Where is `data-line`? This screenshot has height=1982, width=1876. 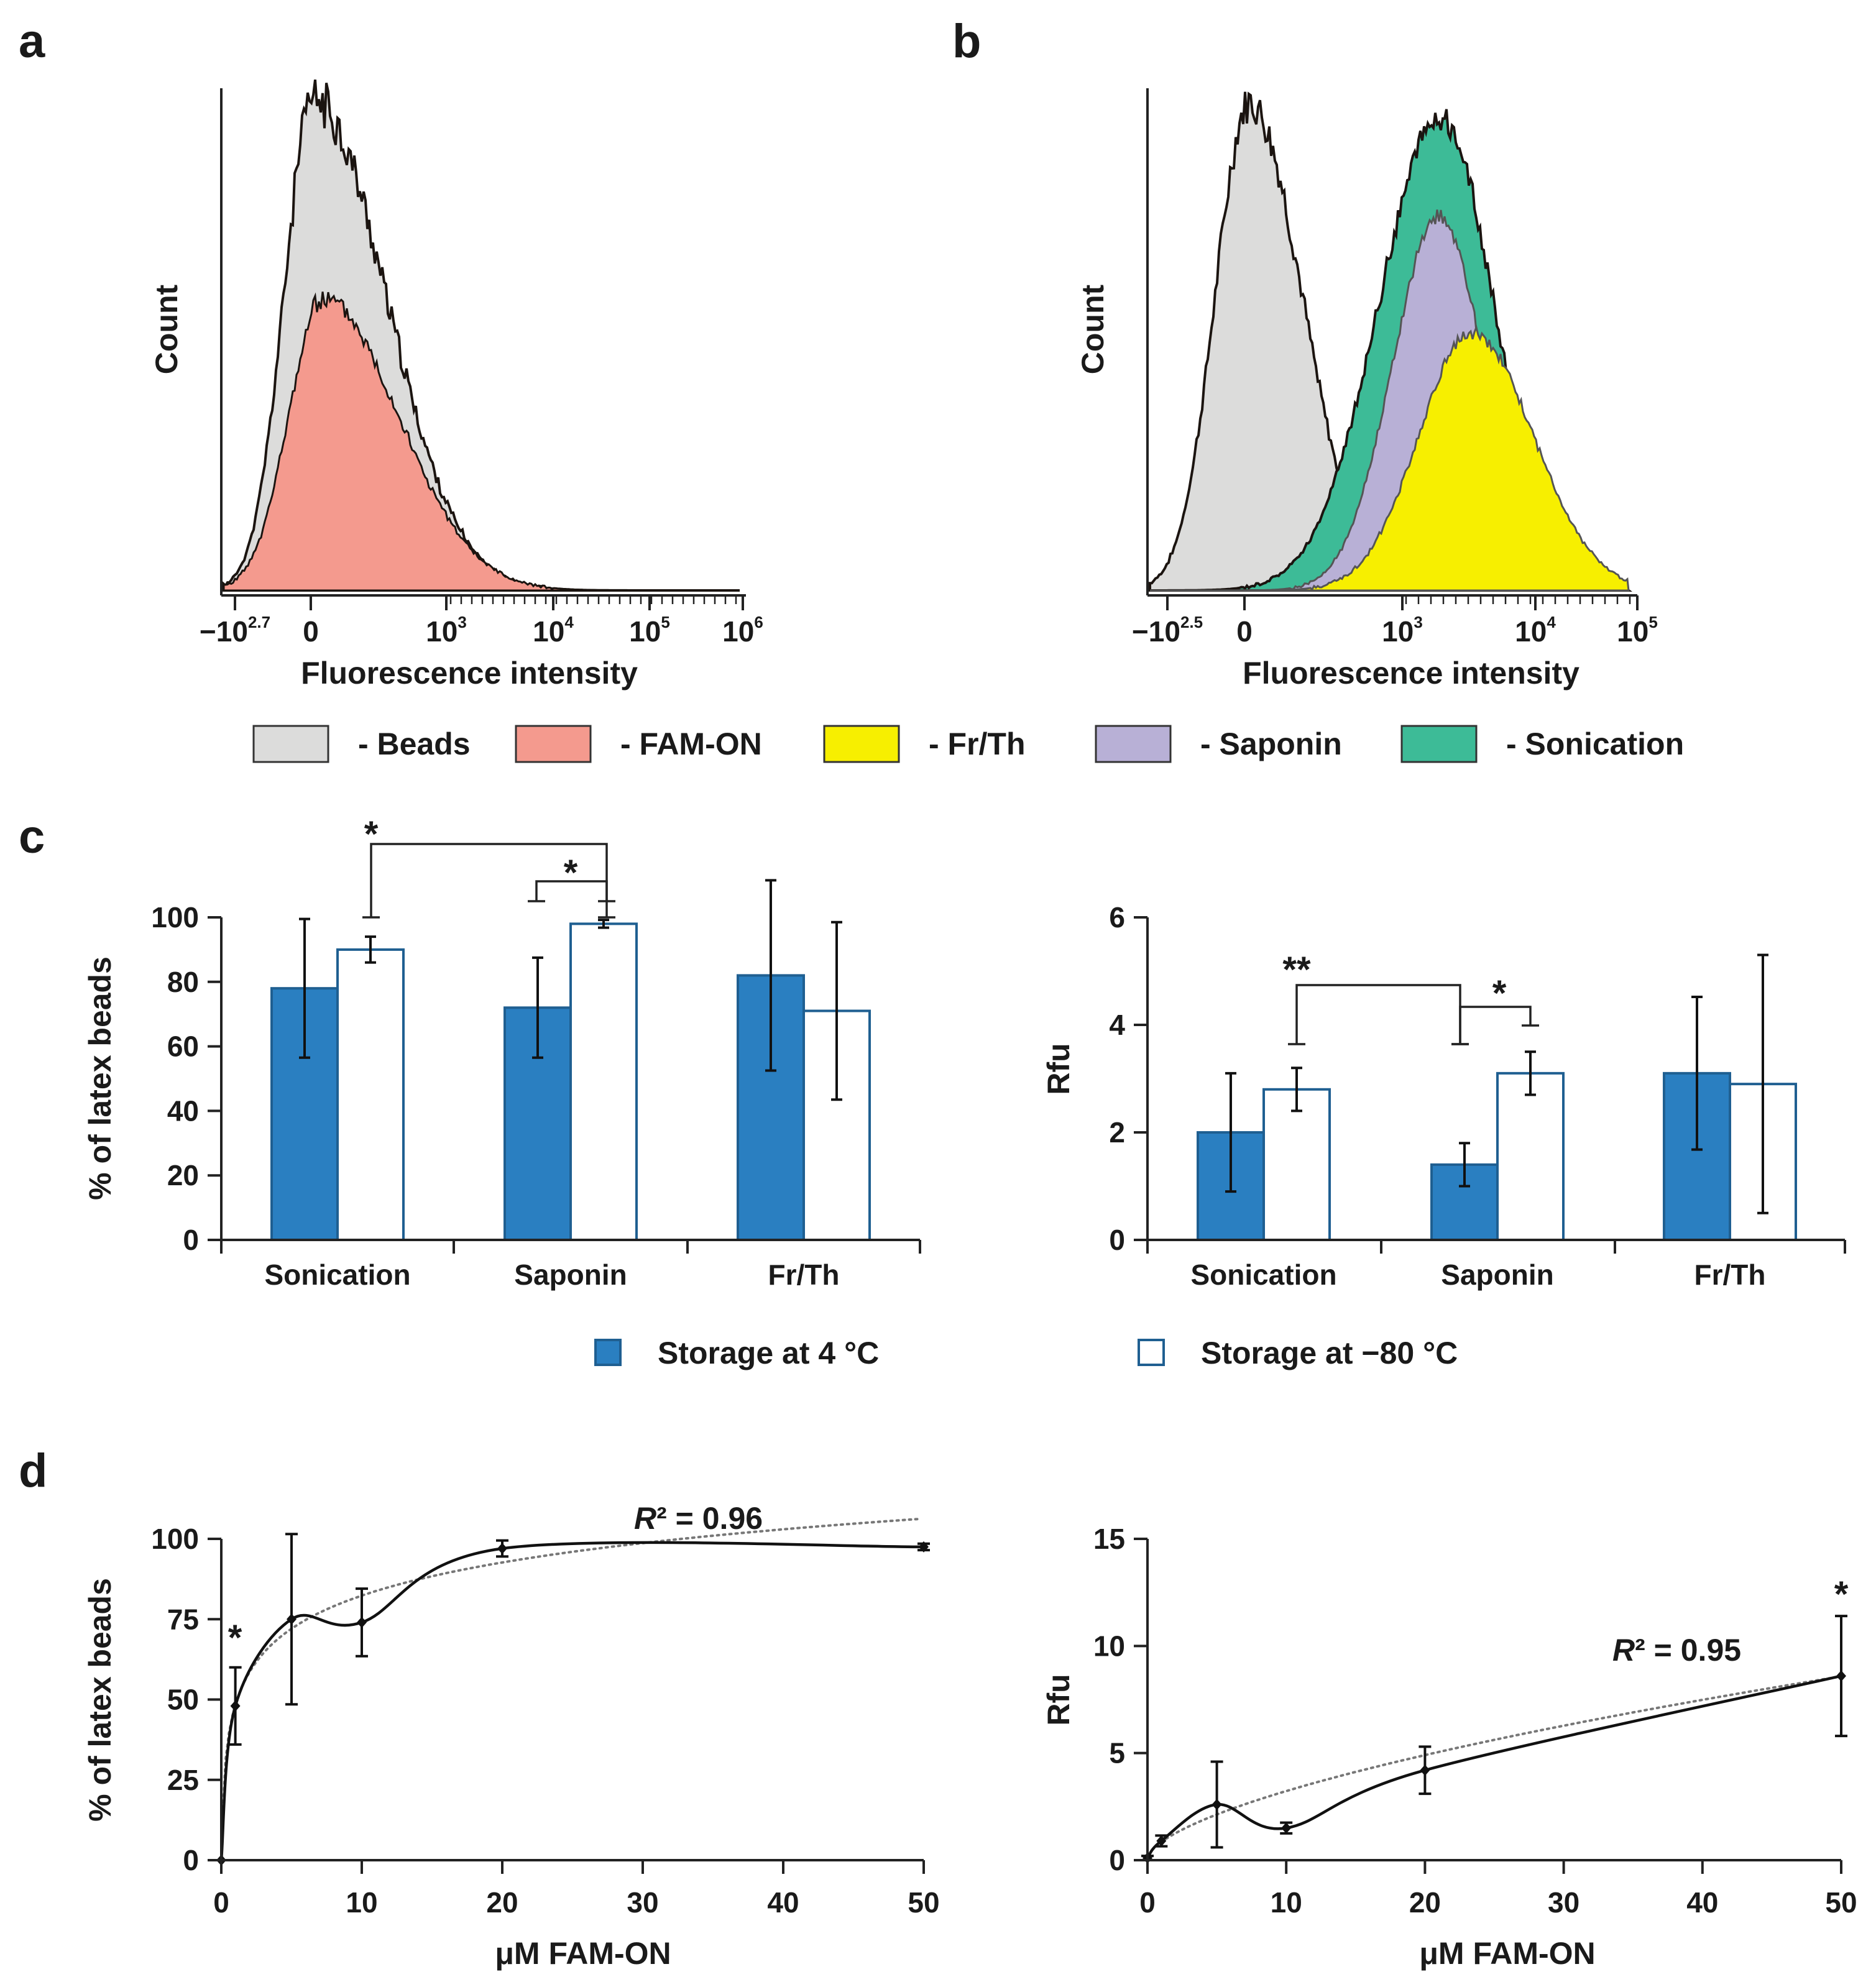 data-line is located at coordinates (1494, 1767).